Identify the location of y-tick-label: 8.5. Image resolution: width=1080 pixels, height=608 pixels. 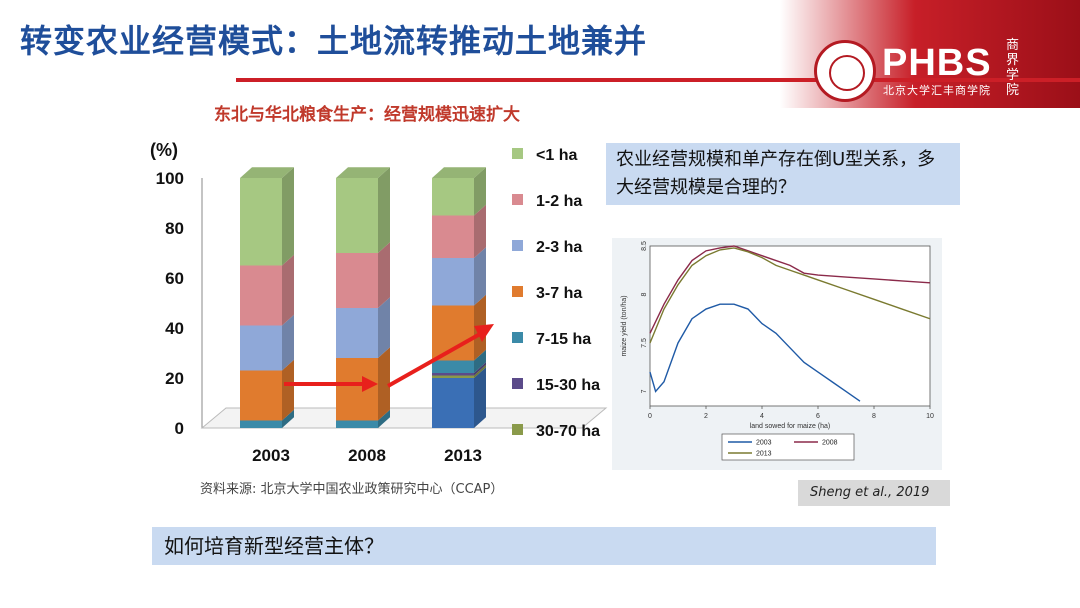
(644, 246).